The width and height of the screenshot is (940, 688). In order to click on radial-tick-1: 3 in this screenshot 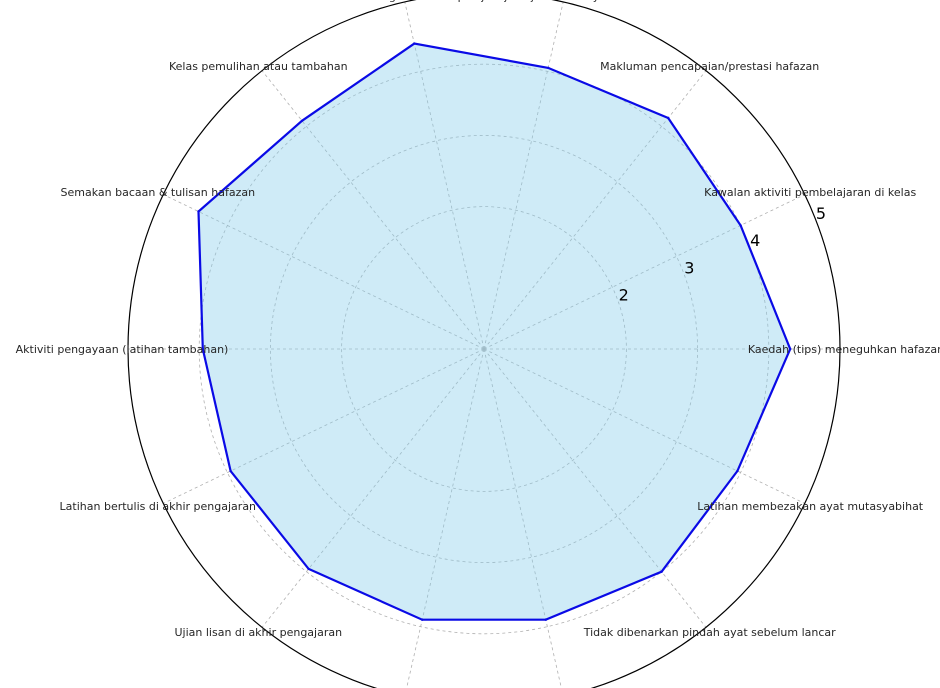, I will do `click(689, 267)`.